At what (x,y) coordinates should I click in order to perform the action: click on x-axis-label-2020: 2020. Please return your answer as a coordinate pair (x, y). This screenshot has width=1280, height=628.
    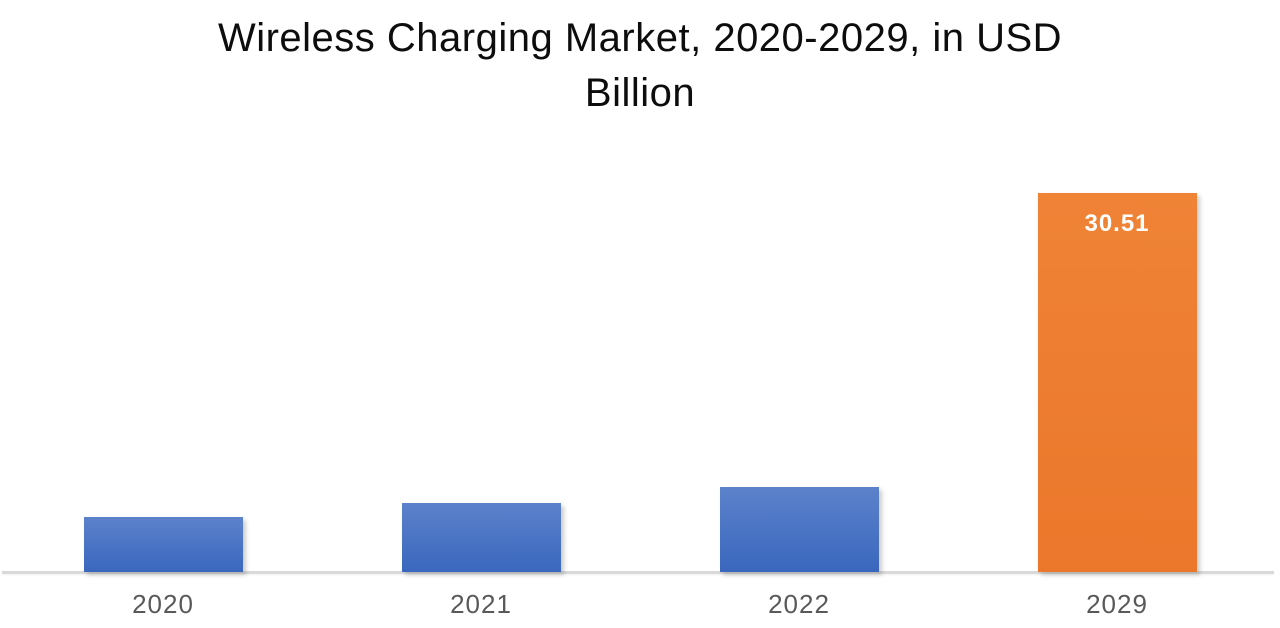
    Looking at the image, I should click on (163, 604).